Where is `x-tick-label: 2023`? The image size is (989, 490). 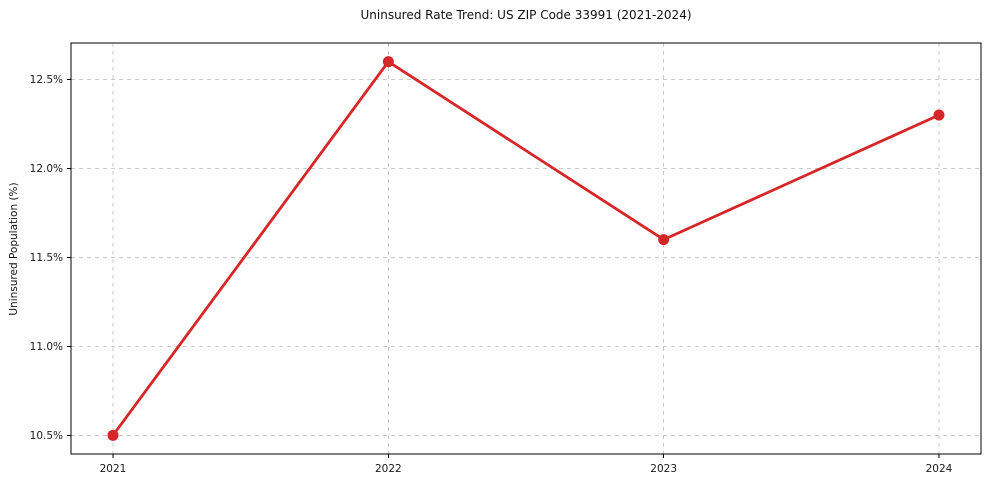
x-tick-label: 2023 is located at coordinates (663, 469).